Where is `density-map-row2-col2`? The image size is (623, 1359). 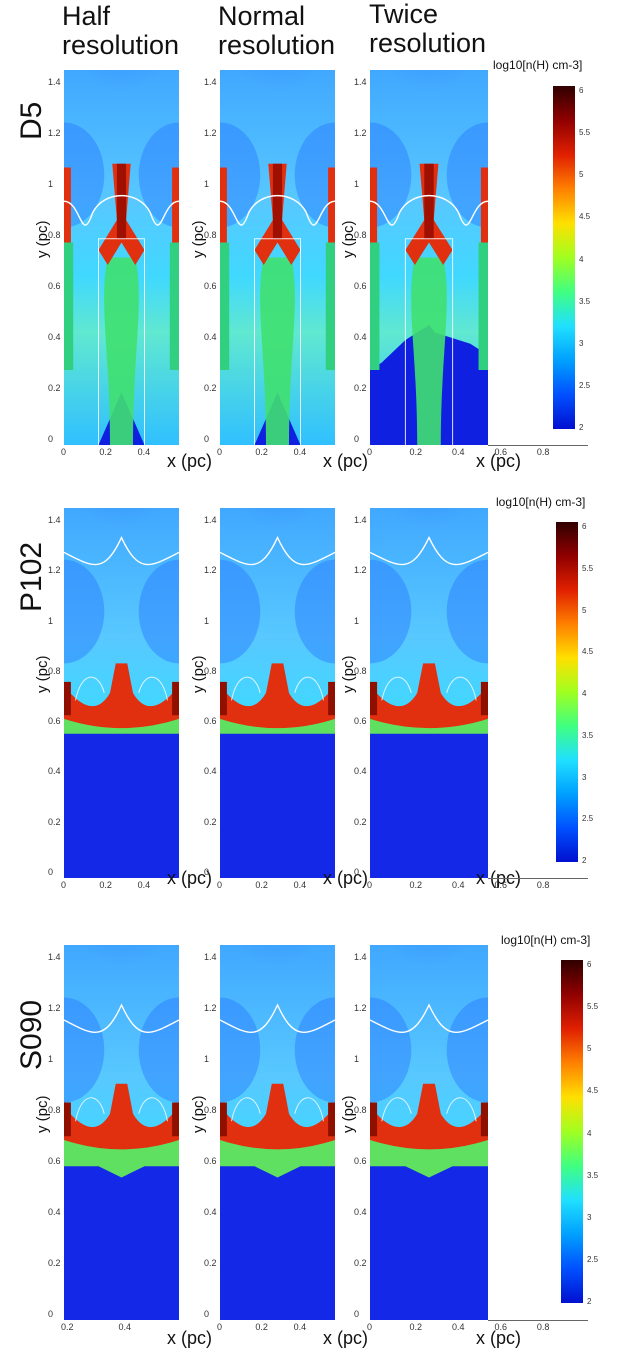
density-map-row2-col2 is located at coordinates (429, 1132).